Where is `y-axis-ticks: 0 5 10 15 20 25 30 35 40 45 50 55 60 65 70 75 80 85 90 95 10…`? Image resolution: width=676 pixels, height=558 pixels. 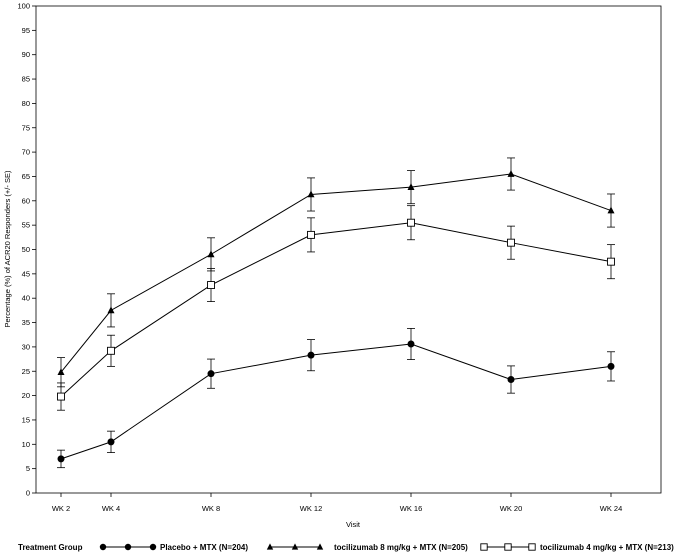
y-axis-ticks: 0 5 10 15 20 25 30 35 40 45 50 55 60 65 70 75 80 85 90 95 10… is located at coordinates (26, 250).